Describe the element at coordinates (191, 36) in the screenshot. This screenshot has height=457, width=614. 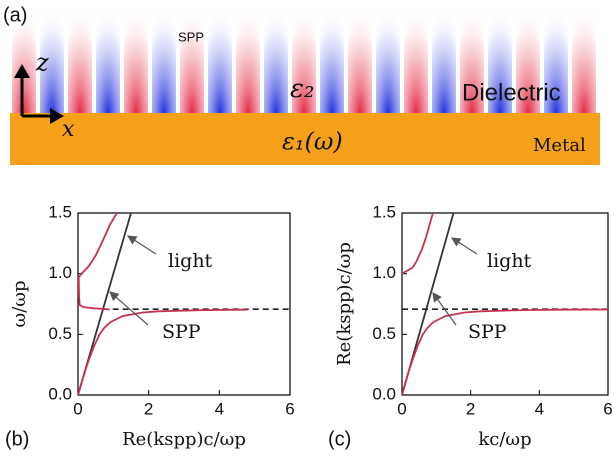
I see `spp-label: SPP` at that location.